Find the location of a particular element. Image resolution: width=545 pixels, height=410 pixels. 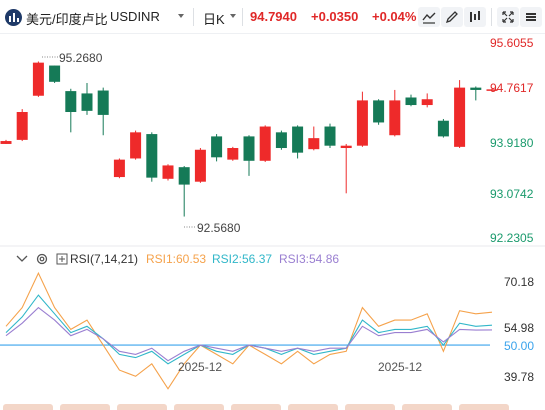

chart-toolbar: 美元/印度卢比 USDINR 日K 94.7940 +0.0350 +0.04% is located at coordinates (272, 17).